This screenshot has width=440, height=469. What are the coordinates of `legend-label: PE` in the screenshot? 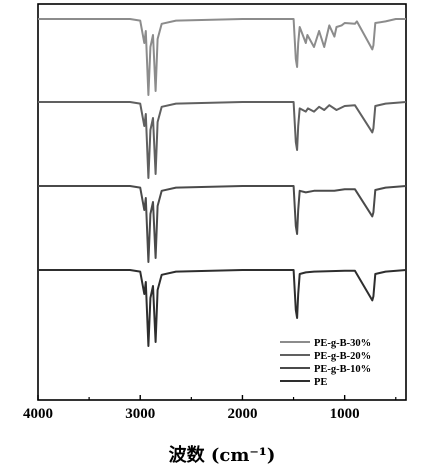 It's located at (320, 382).